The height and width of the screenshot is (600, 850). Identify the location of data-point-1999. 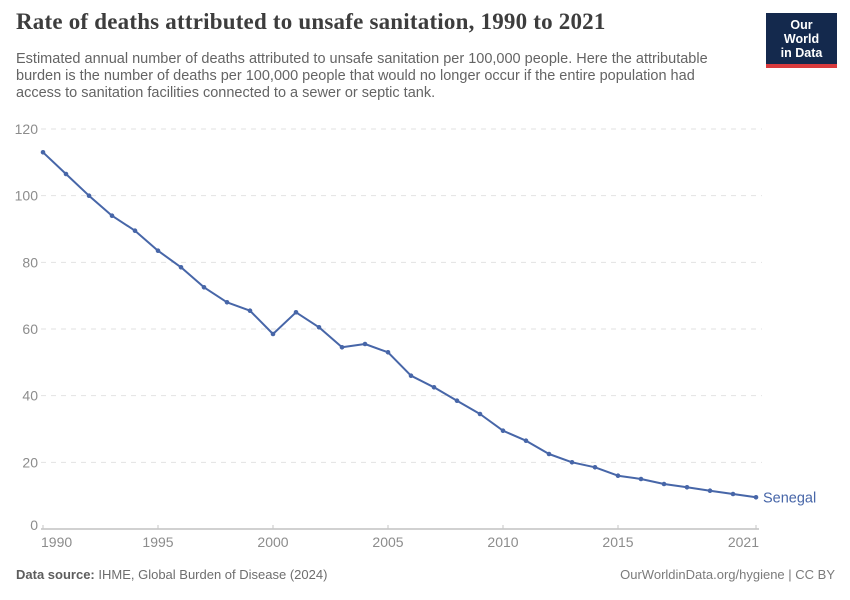
(250, 310).